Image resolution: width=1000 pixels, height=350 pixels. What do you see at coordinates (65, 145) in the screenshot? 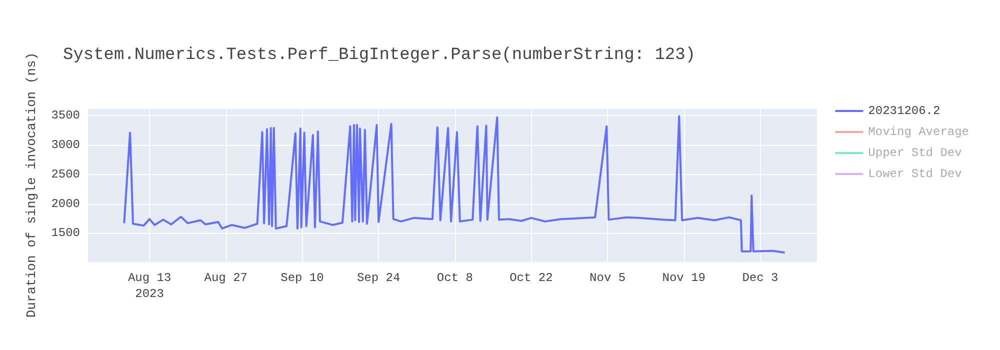
I see `y-tick-label: 3000` at bounding box center [65, 145].